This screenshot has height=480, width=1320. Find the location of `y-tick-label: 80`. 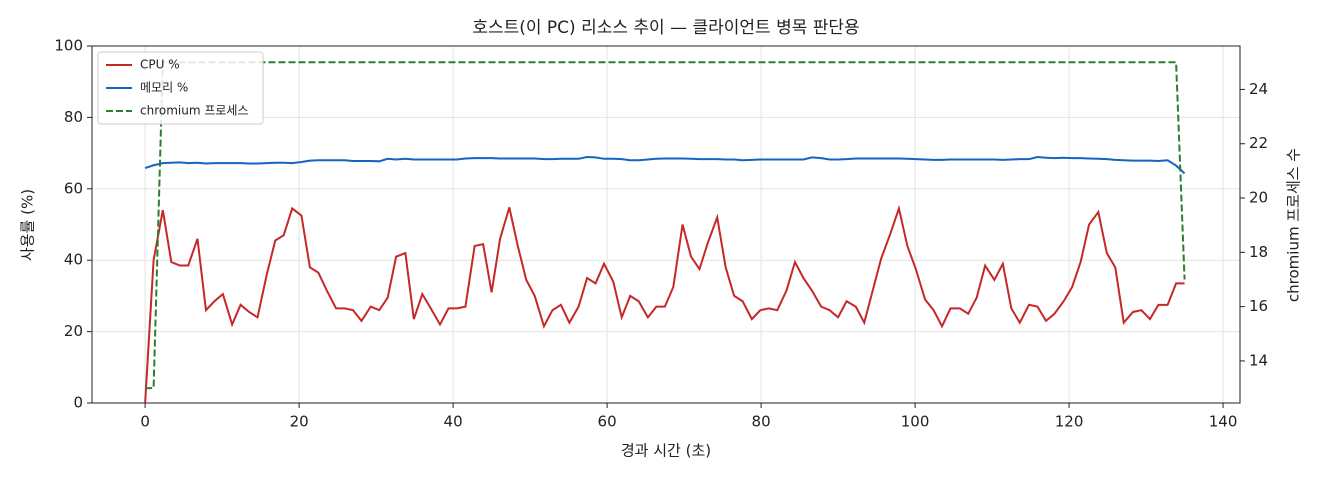

y-tick-label: 80 is located at coordinates (73, 117).